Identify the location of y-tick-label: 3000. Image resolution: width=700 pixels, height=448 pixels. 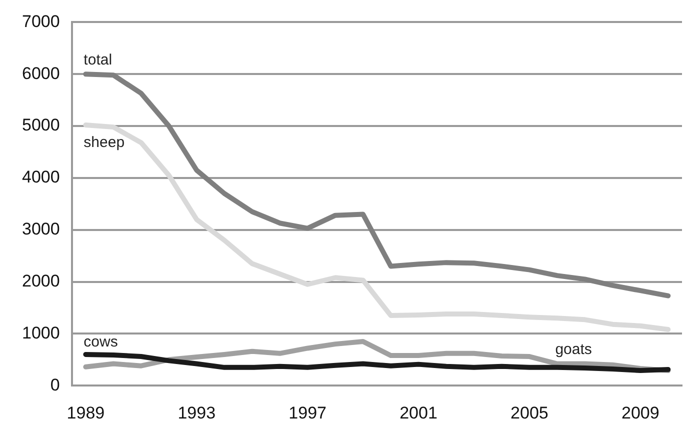
(41, 229).